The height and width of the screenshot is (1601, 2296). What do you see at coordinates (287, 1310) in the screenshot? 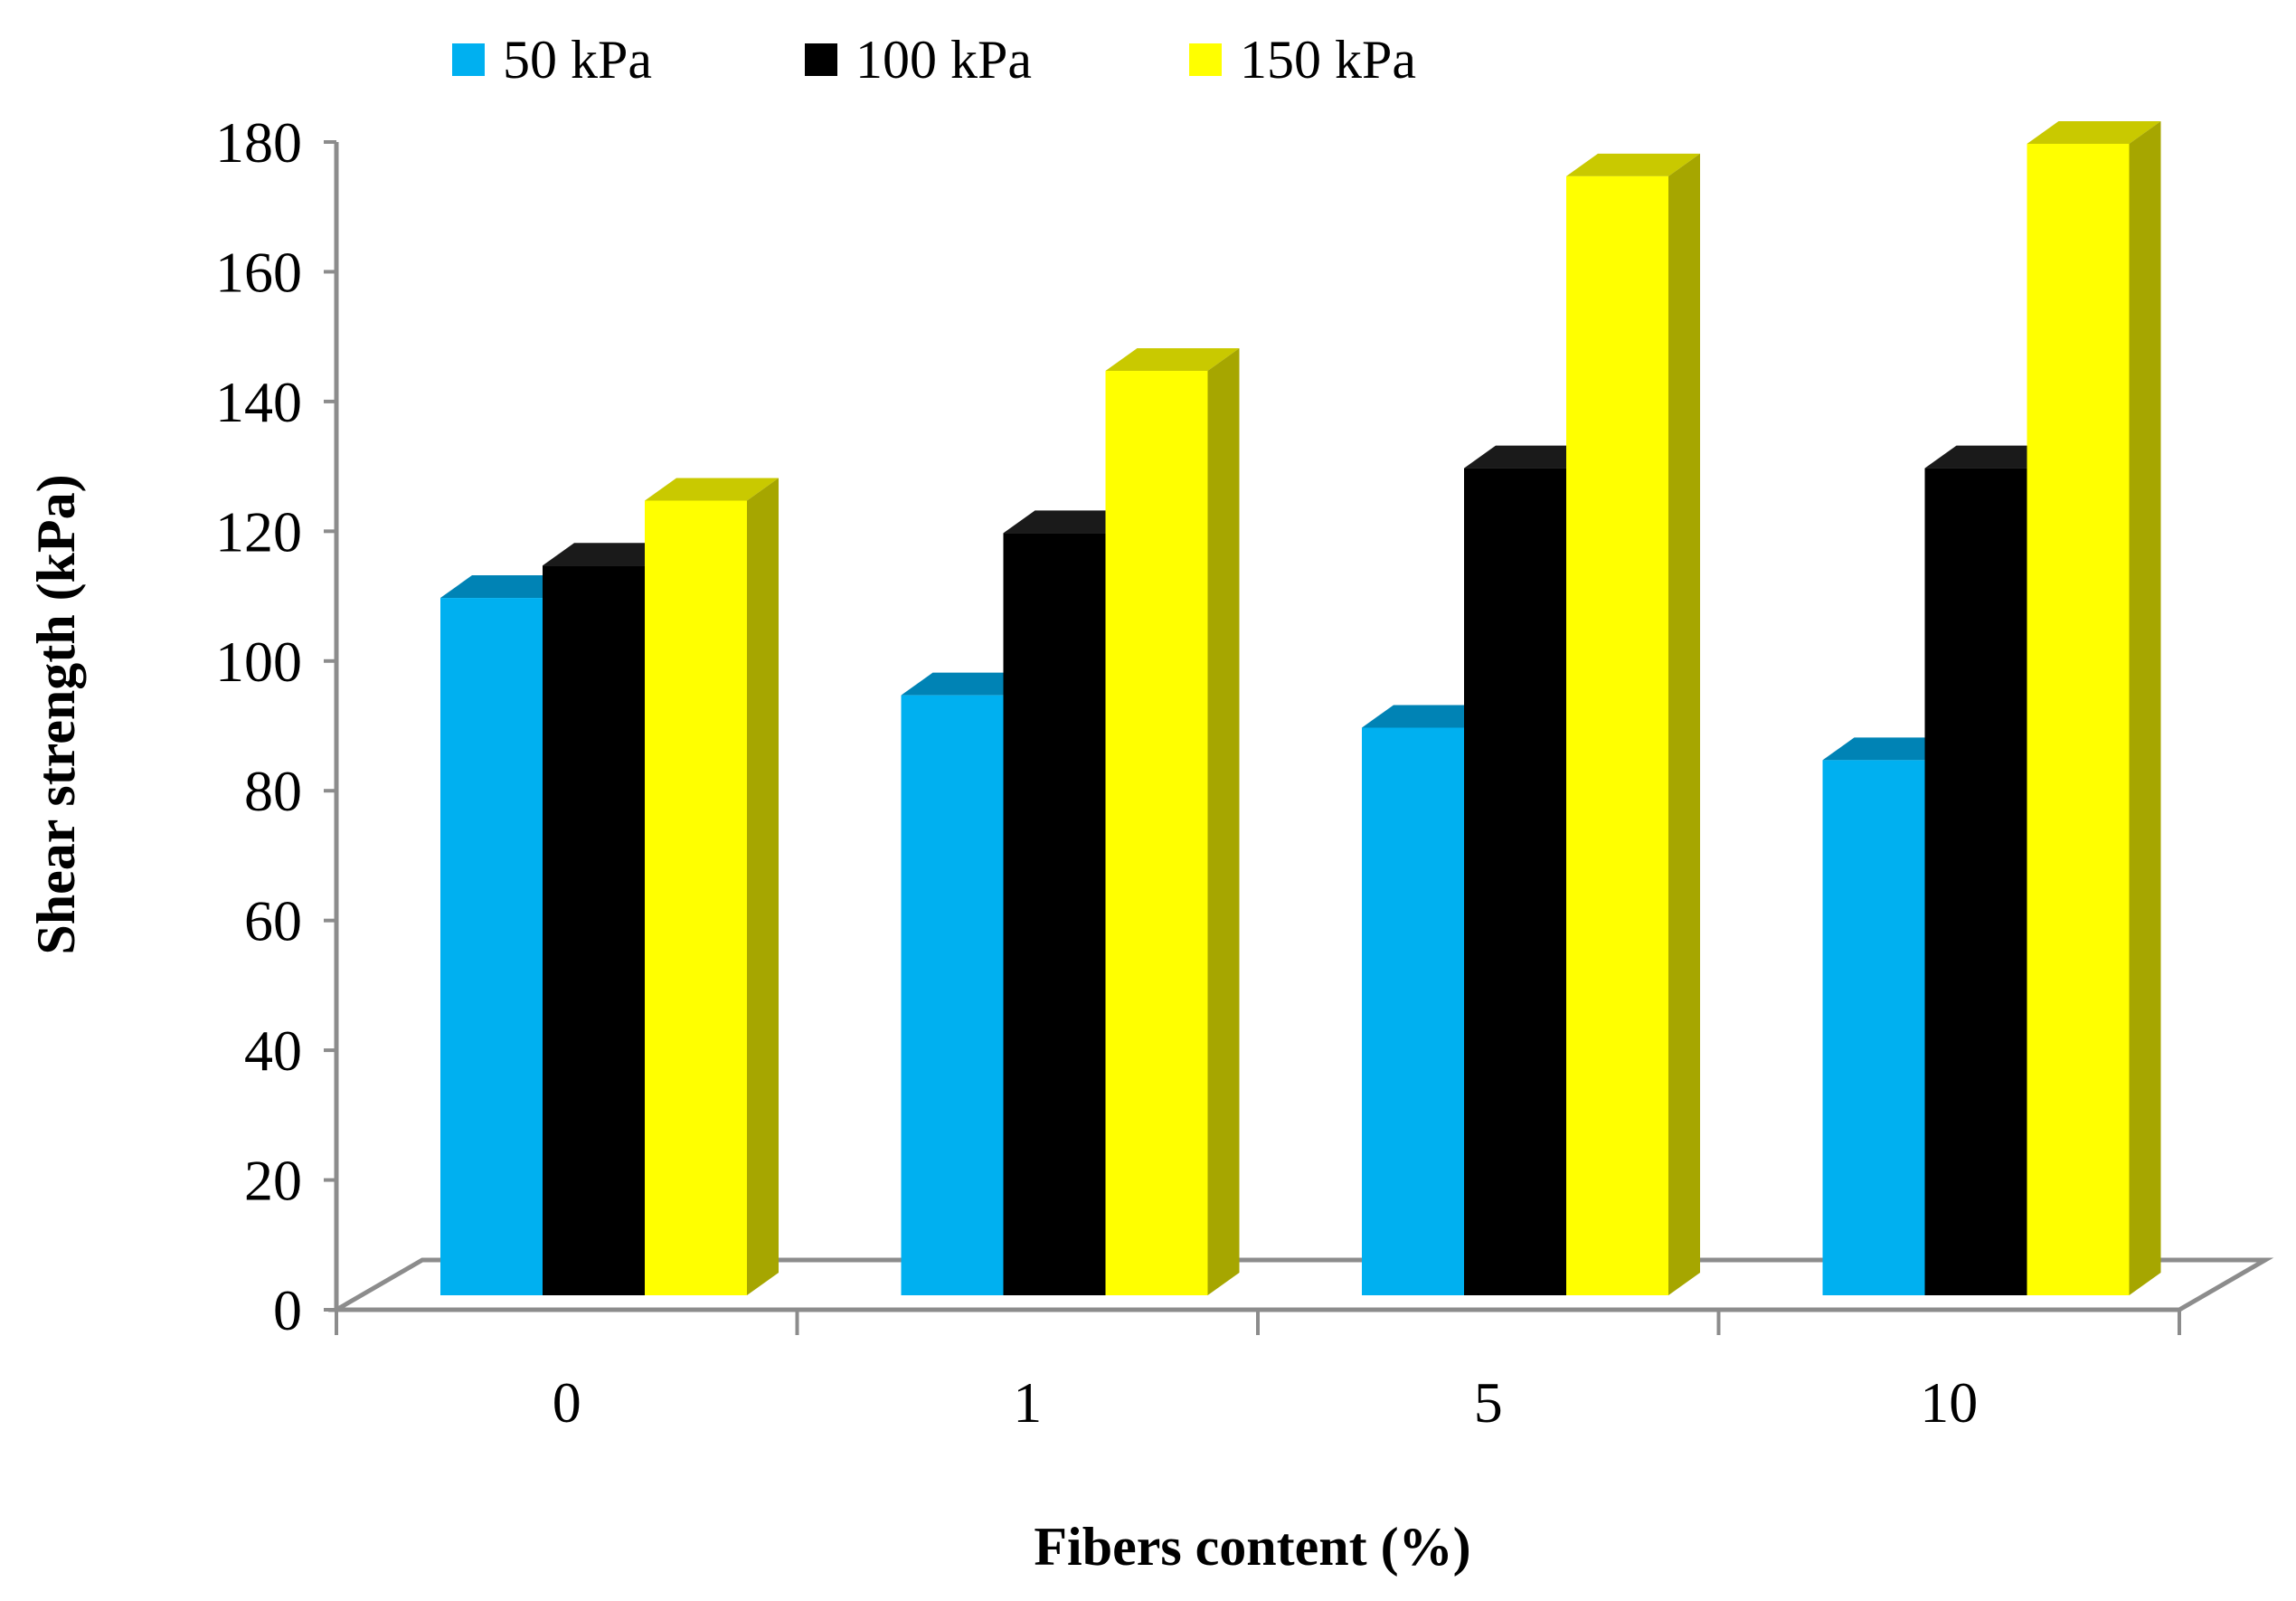
I see `y-tick-label: 0` at bounding box center [287, 1310].